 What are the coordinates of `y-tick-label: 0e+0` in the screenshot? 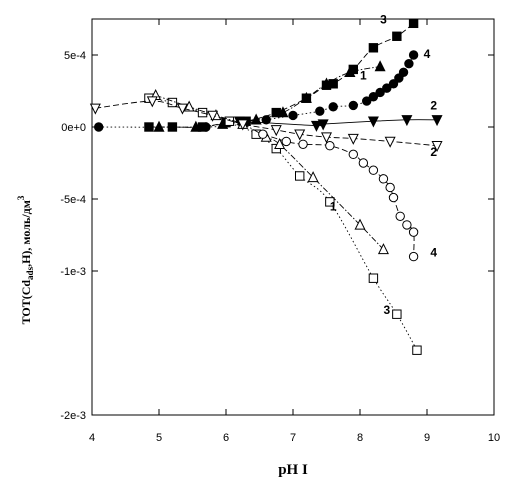 It's located at (73, 128).